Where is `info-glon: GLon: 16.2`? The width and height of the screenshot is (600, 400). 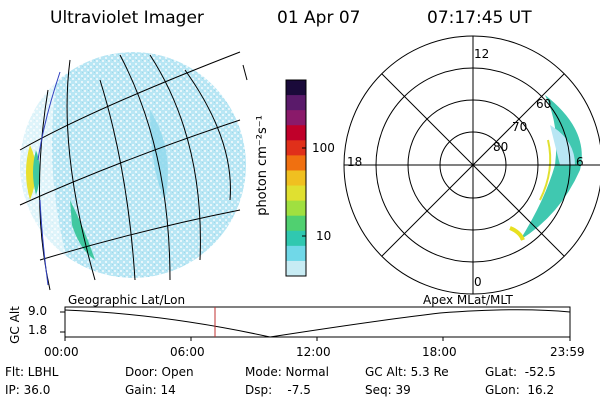 info-glon: GLon: 16.2 is located at coordinates (520, 390).